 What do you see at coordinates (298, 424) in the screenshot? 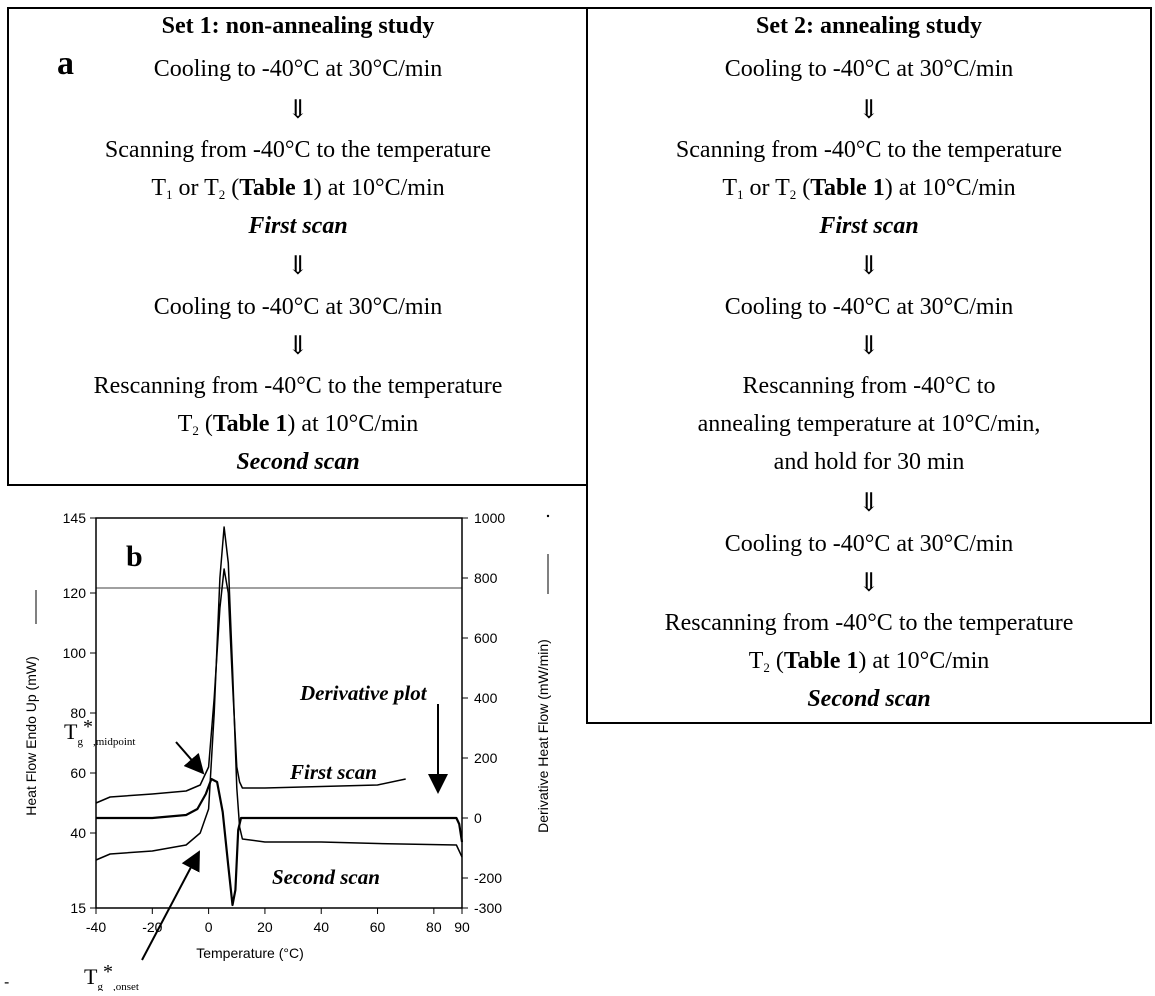
I see `set1-step-rescan-line2: T2 (Table 1) at 10°C/min` at bounding box center [298, 424].